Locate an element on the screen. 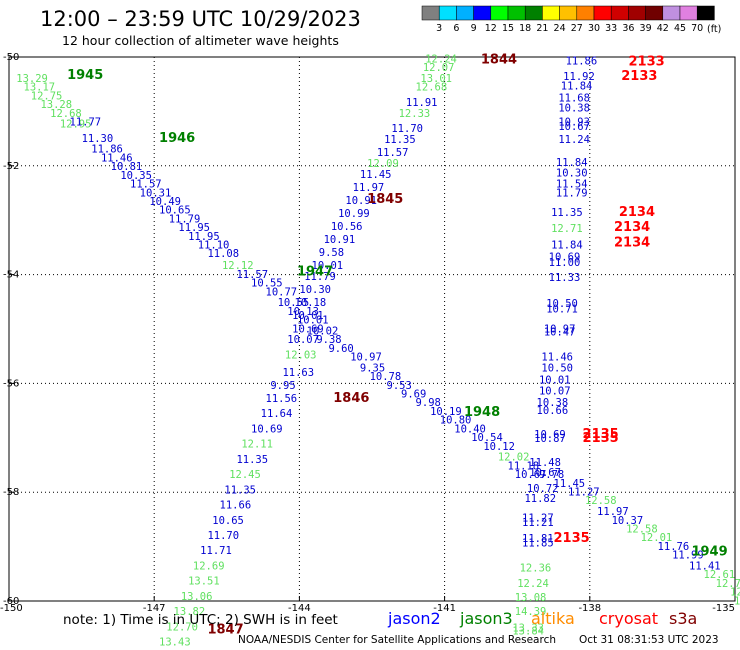 The image size is (740, 650). wave-height-label: 10.93 is located at coordinates (574, 123).